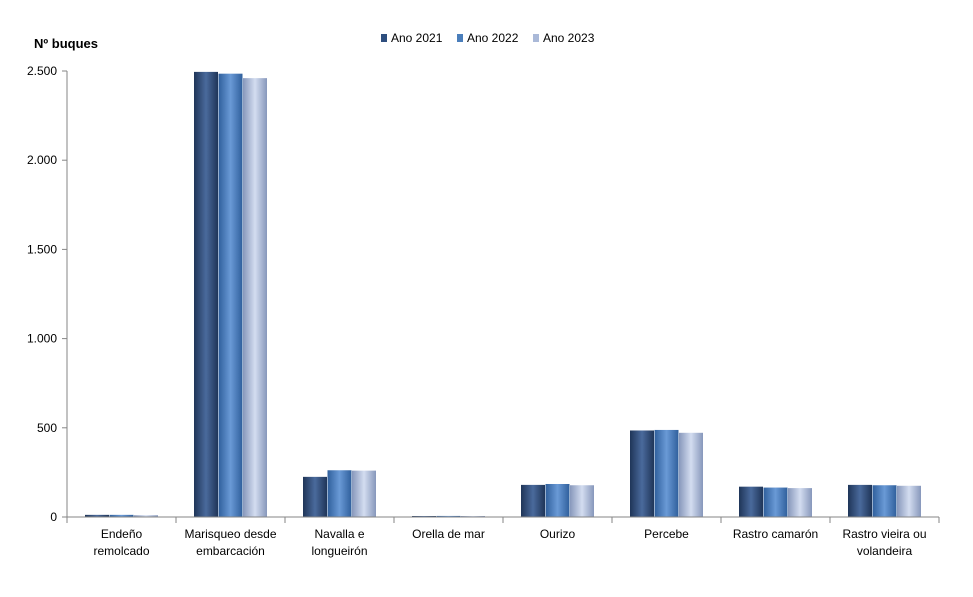  I want to click on x-category-label: Percebe, so click(666, 534).